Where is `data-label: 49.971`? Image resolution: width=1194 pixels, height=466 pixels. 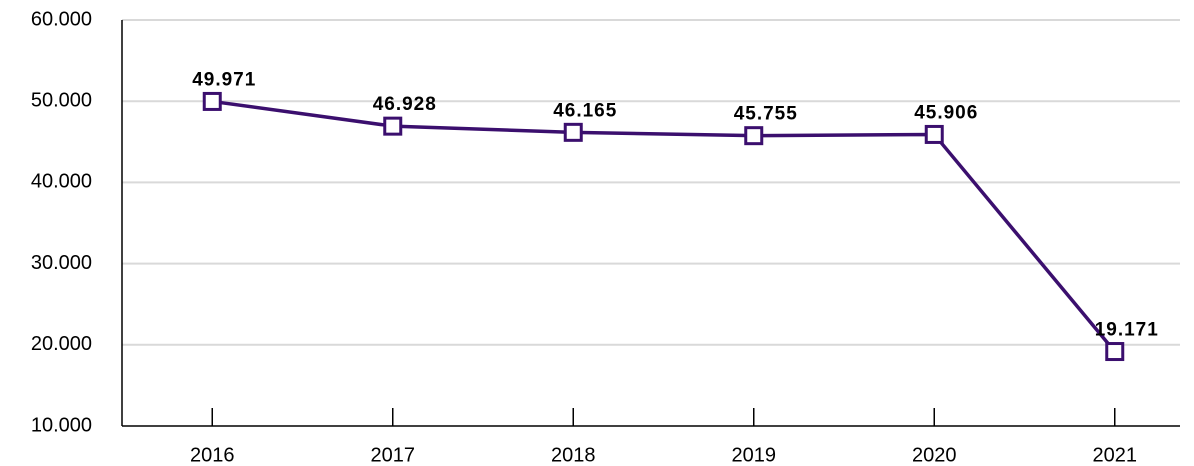 data-label: 49.971 is located at coordinates (224, 79).